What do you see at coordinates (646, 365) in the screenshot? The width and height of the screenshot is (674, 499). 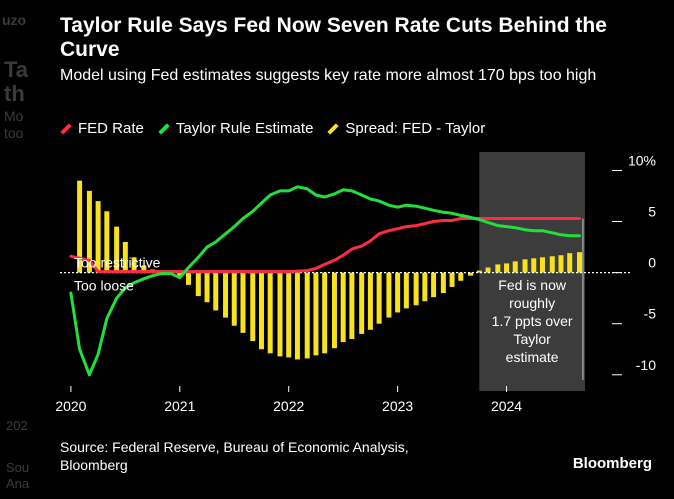 I see `y-tick-label: -10` at bounding box center [646, 365].